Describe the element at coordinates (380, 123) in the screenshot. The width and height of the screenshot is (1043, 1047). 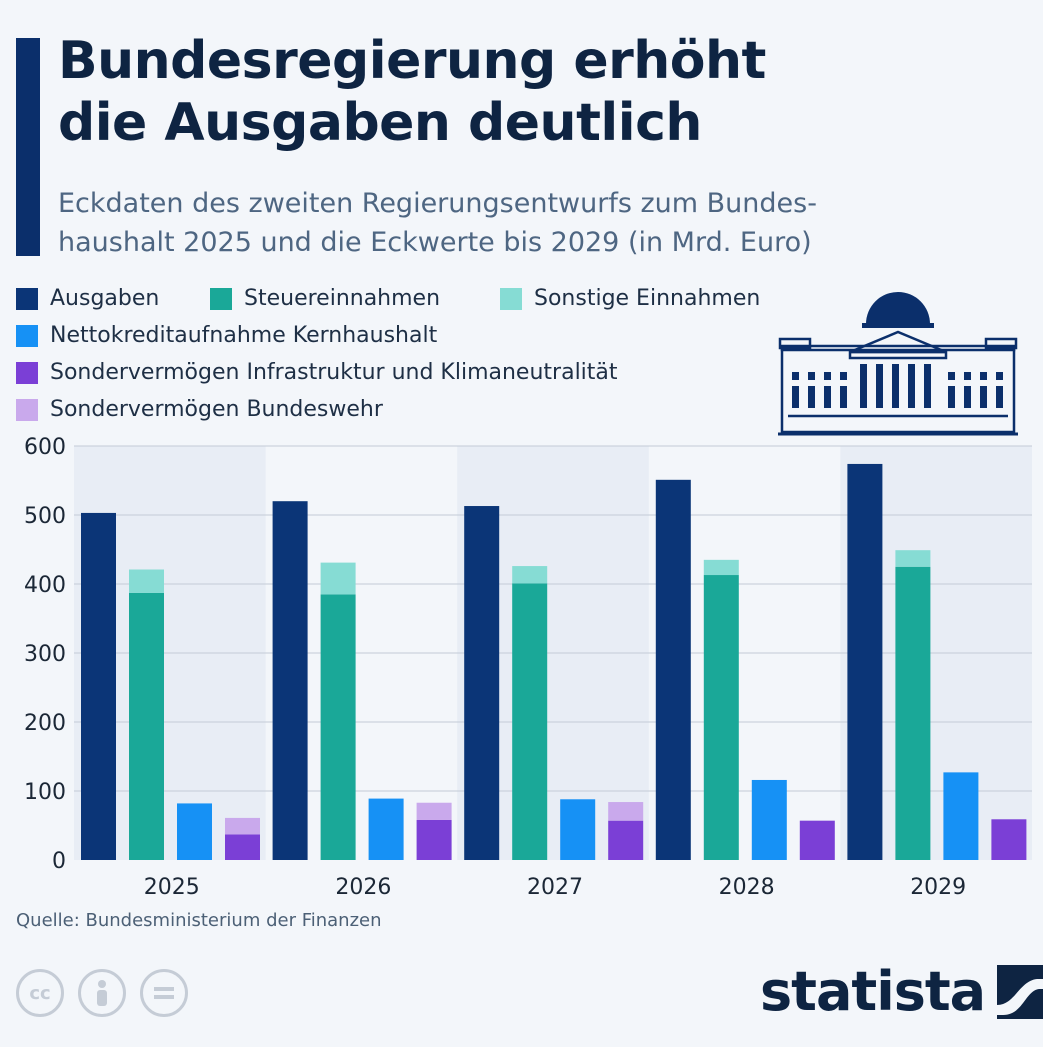
I see `title-line-2: die Ausgaben deutlich` at that location.